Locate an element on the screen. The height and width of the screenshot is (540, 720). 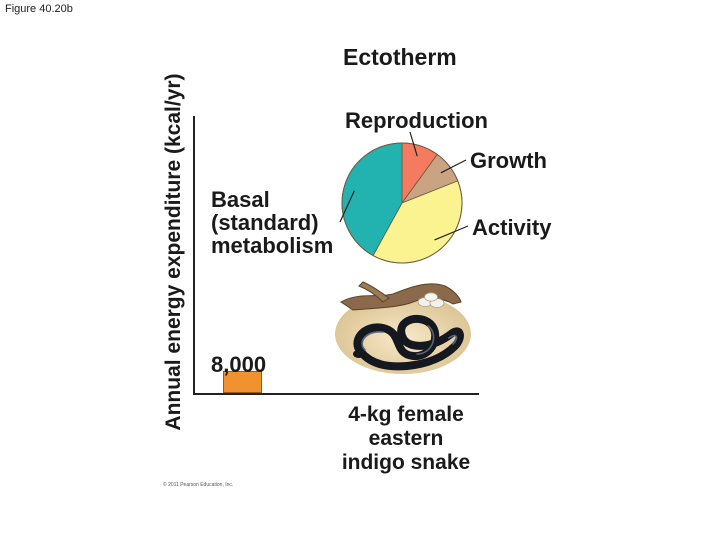
snake-highlight is located at coordinates (409, 340).